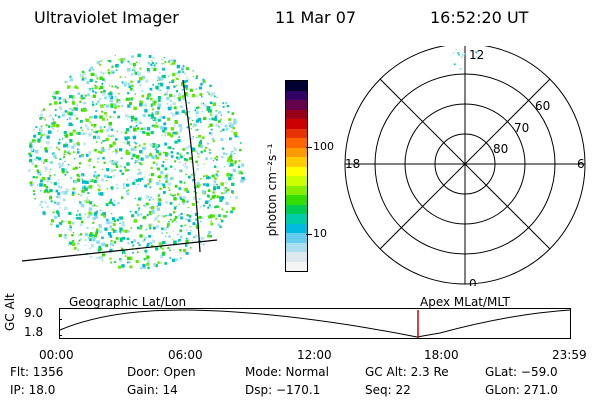 This screenshot has height=400, width=600. What do you see at coordinates (296, 209) in the screenshot?
I see `colorbar-band` at bounding box center [296, 209].